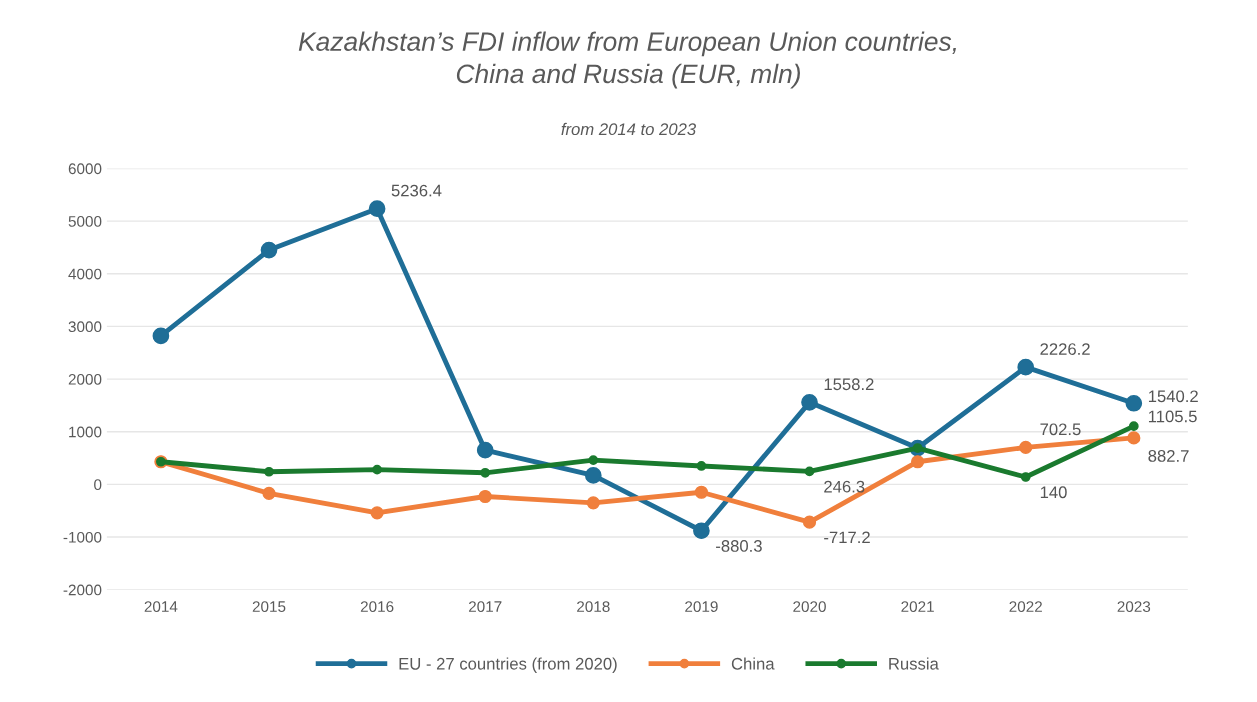 This screenshot has width=1257, height=702. Describe the element at coordinates (1134, 607) in the screenshot. I see `x-tick-label: 2023` at that location.